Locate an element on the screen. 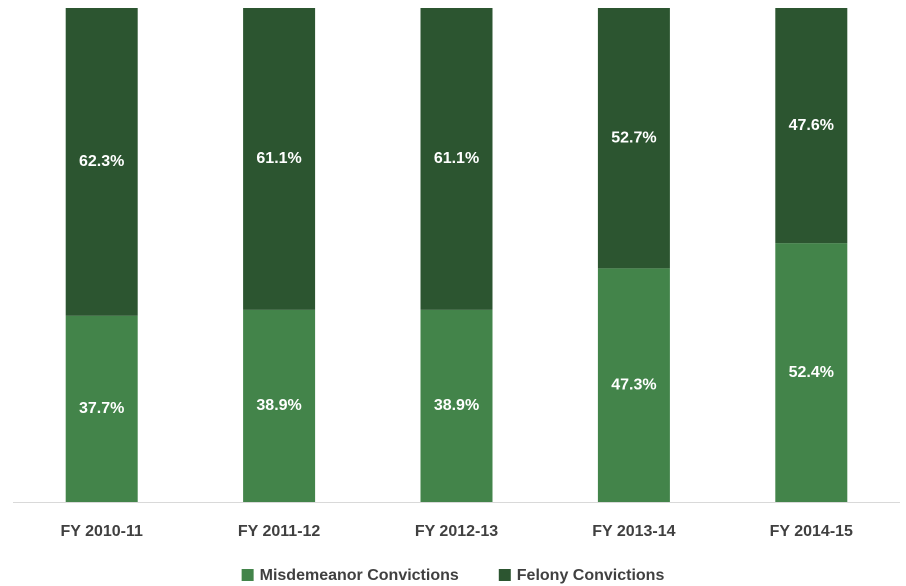 The width and height of the screenshot is (906, 586). data-label: 62.3% is located at coordinates (101, 161).